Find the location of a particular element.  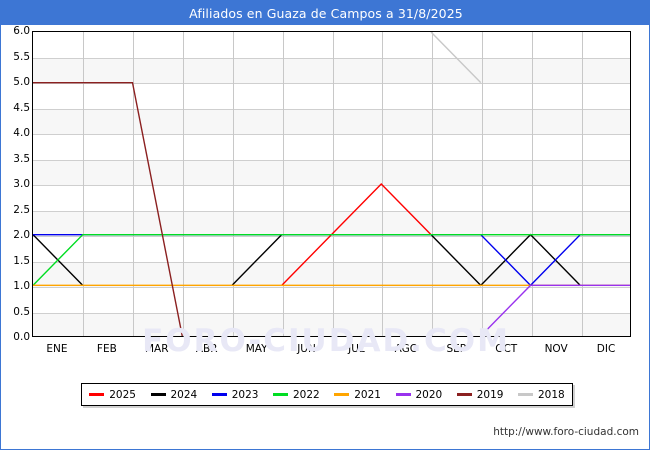

window-title-bar: Afiliados en Guaza de Campos a 31/8/2025 is located at coordinates (325, 13).